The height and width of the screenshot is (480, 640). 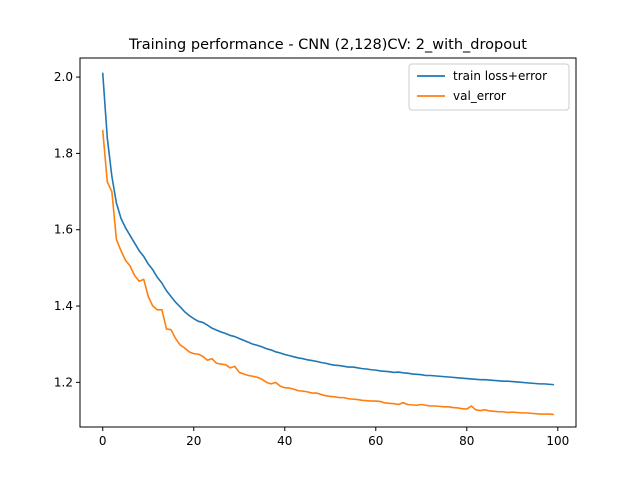 I want to click on y-tick-label: 1.2, so click(x=63, y=382).